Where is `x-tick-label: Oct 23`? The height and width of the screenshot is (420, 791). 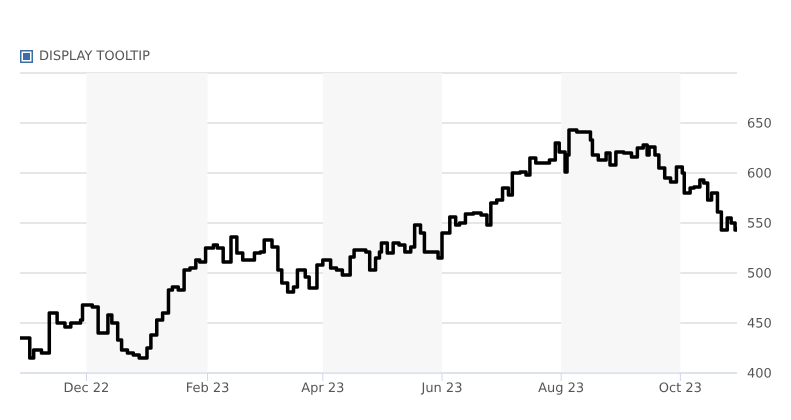 x-tick-label: Oct 23 is located at coordinates (680, 388).